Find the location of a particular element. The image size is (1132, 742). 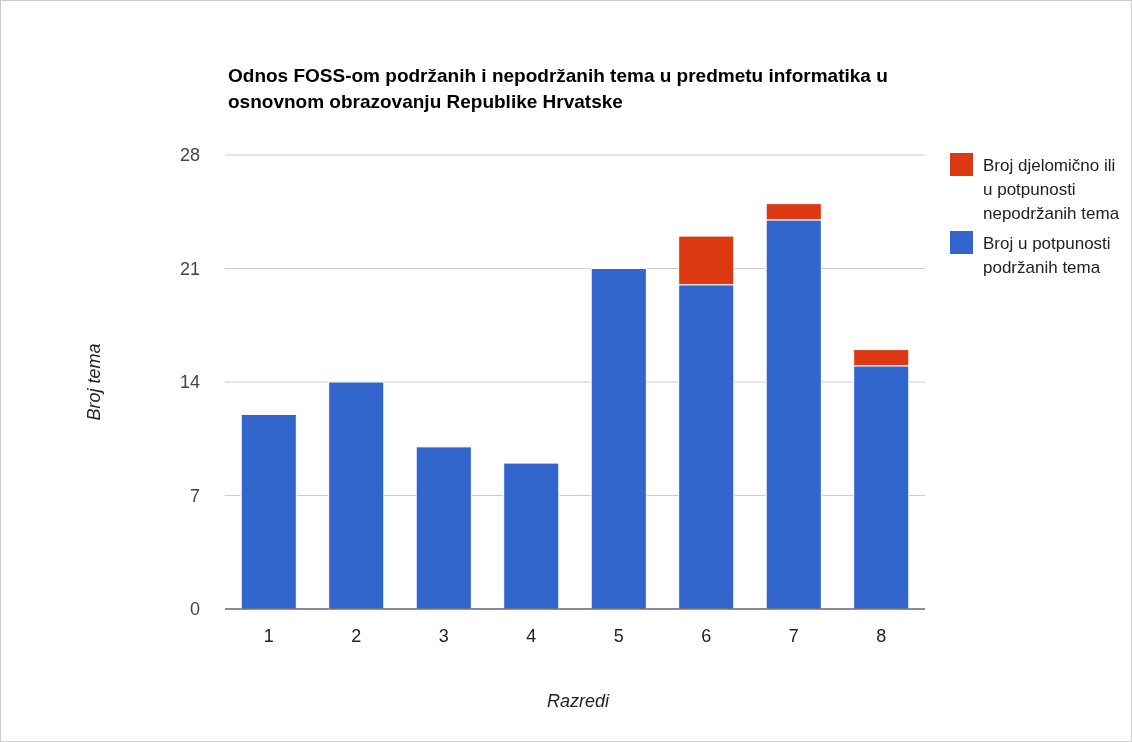

chart-title: Odnos FOSS-om podržanih i nepodržanih tema u predmetu informatika u osnovnom obrazovanju Republike Hrvatske is located at coordinates (558, 88).